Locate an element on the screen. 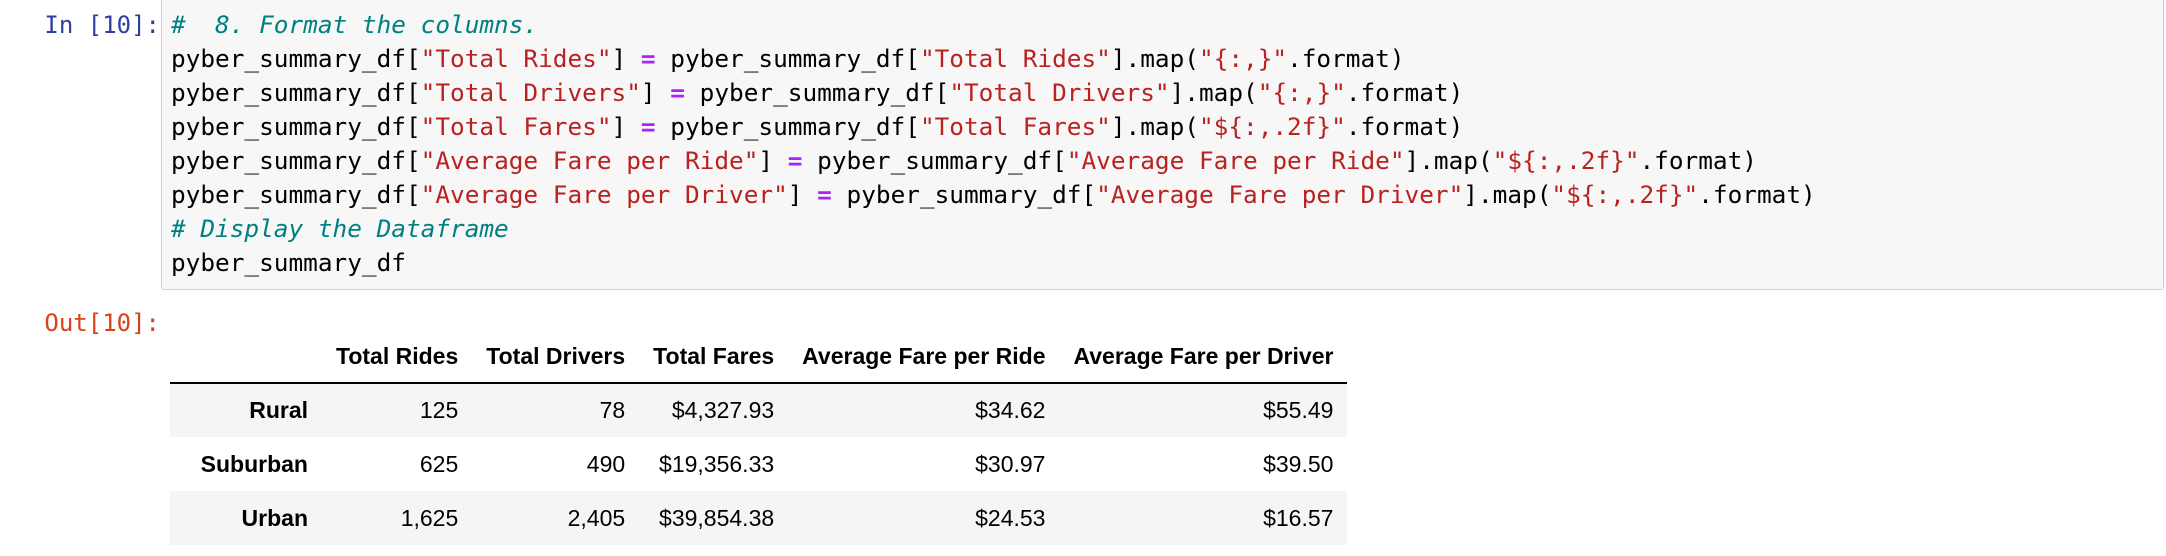 Image resolution: width=2166 pixels, height=556 pixels. table-cell: $19,356.33 is located at coordinates (717, 463).